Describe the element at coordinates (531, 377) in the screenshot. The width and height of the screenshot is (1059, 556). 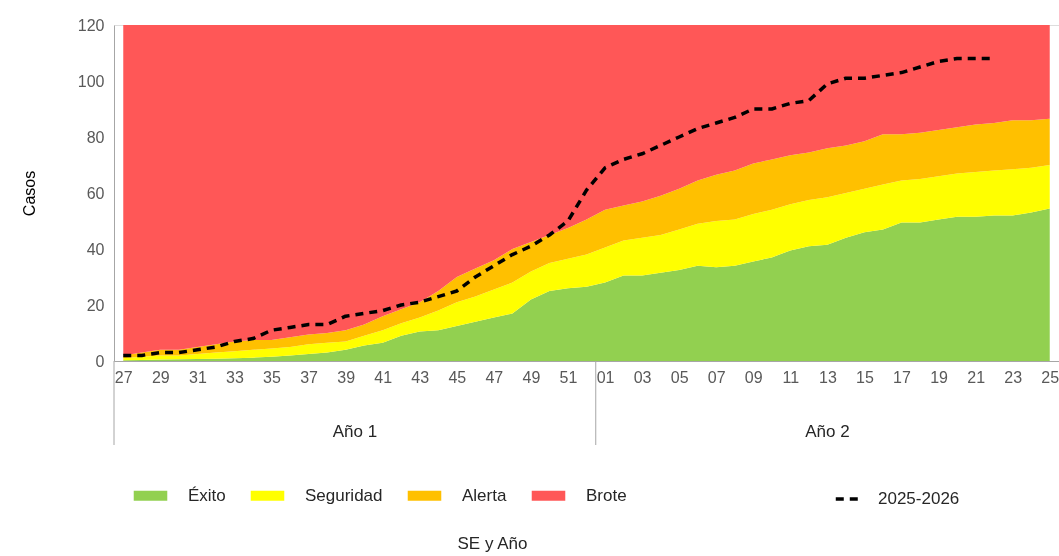
I see `x-tick-label: 49` at that location.